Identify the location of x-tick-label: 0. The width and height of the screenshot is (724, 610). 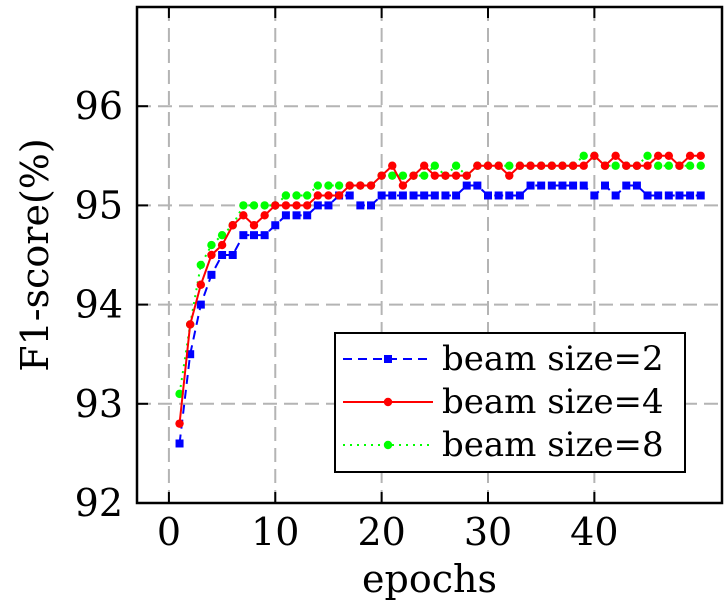
(169, 532).